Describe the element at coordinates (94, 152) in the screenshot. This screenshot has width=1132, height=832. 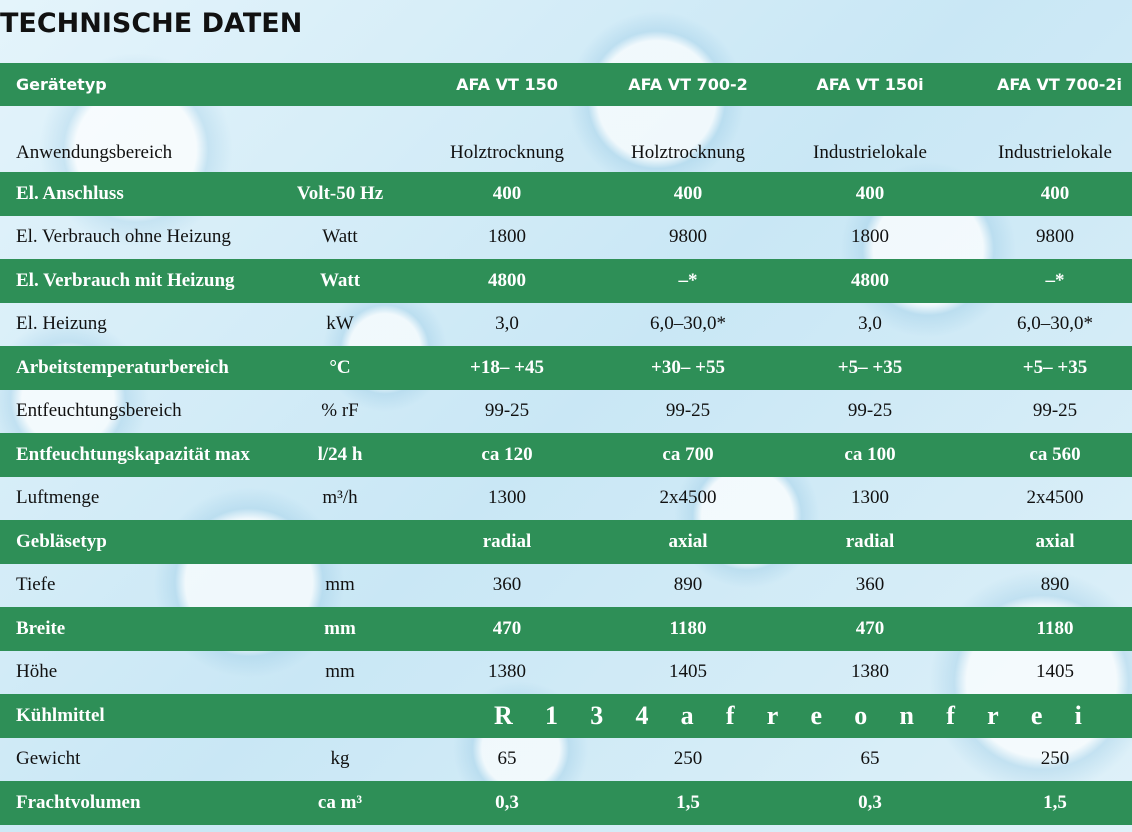
I see `row-label: Anwendungsbereich` at that location.